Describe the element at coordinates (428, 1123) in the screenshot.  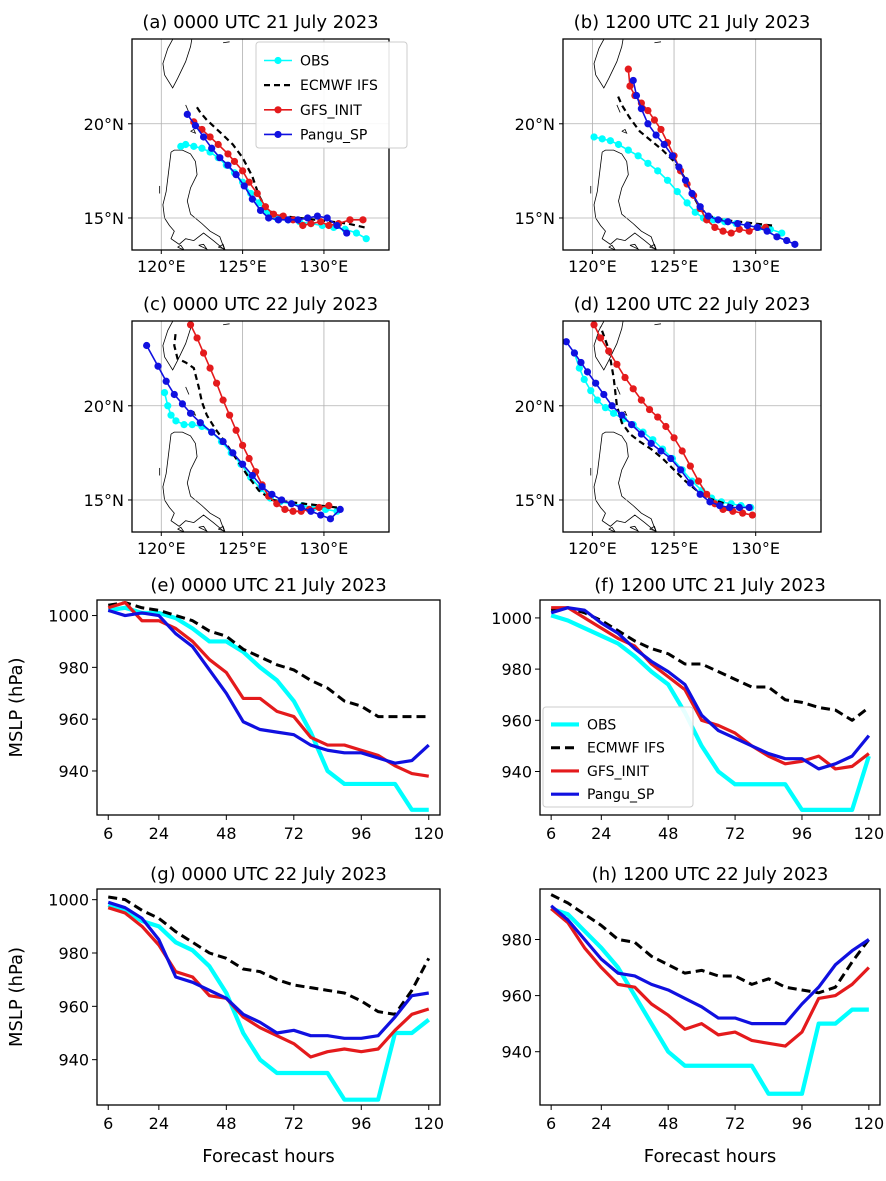
I see `x-tick-label: 120` at that location.